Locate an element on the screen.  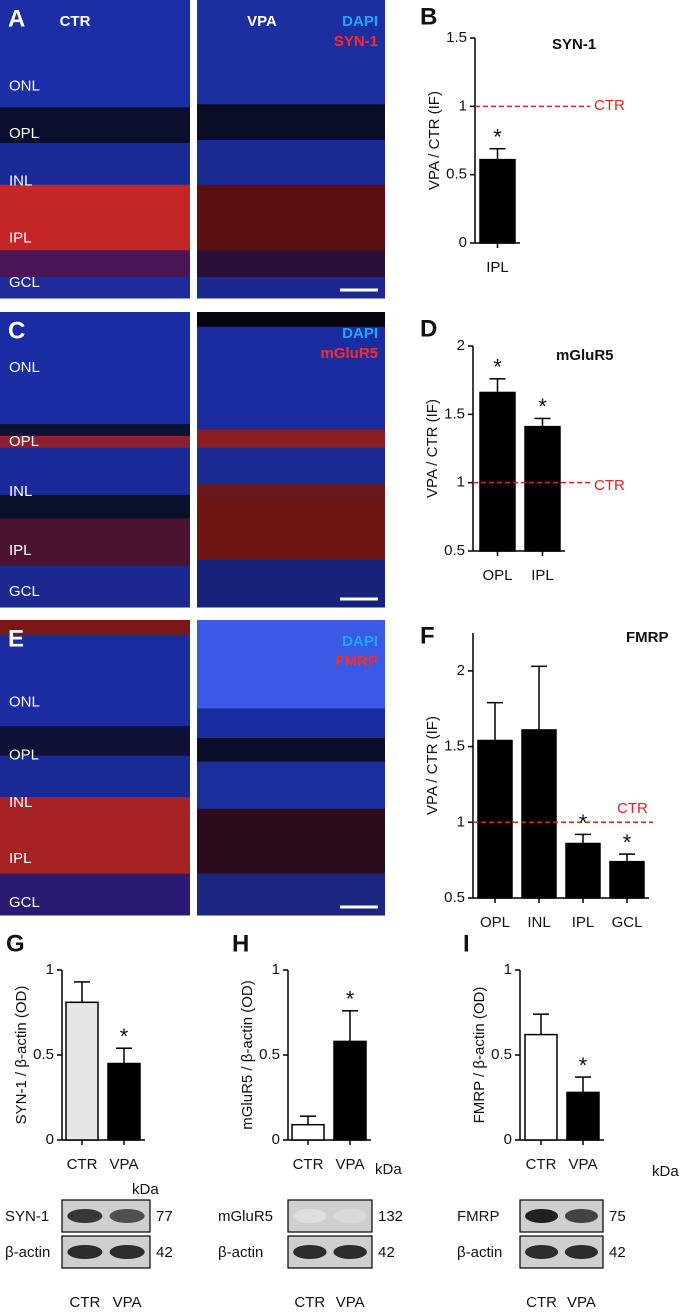
condition-label: VPA is located at coordinates (262, 21).